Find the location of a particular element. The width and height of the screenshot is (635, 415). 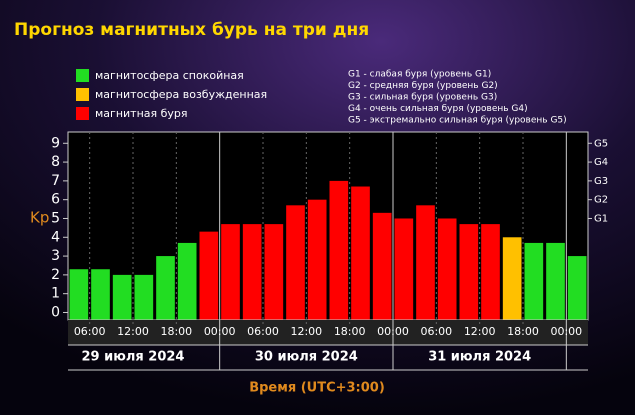

y-tick-label: 1 is located at coordinates (55, 294).